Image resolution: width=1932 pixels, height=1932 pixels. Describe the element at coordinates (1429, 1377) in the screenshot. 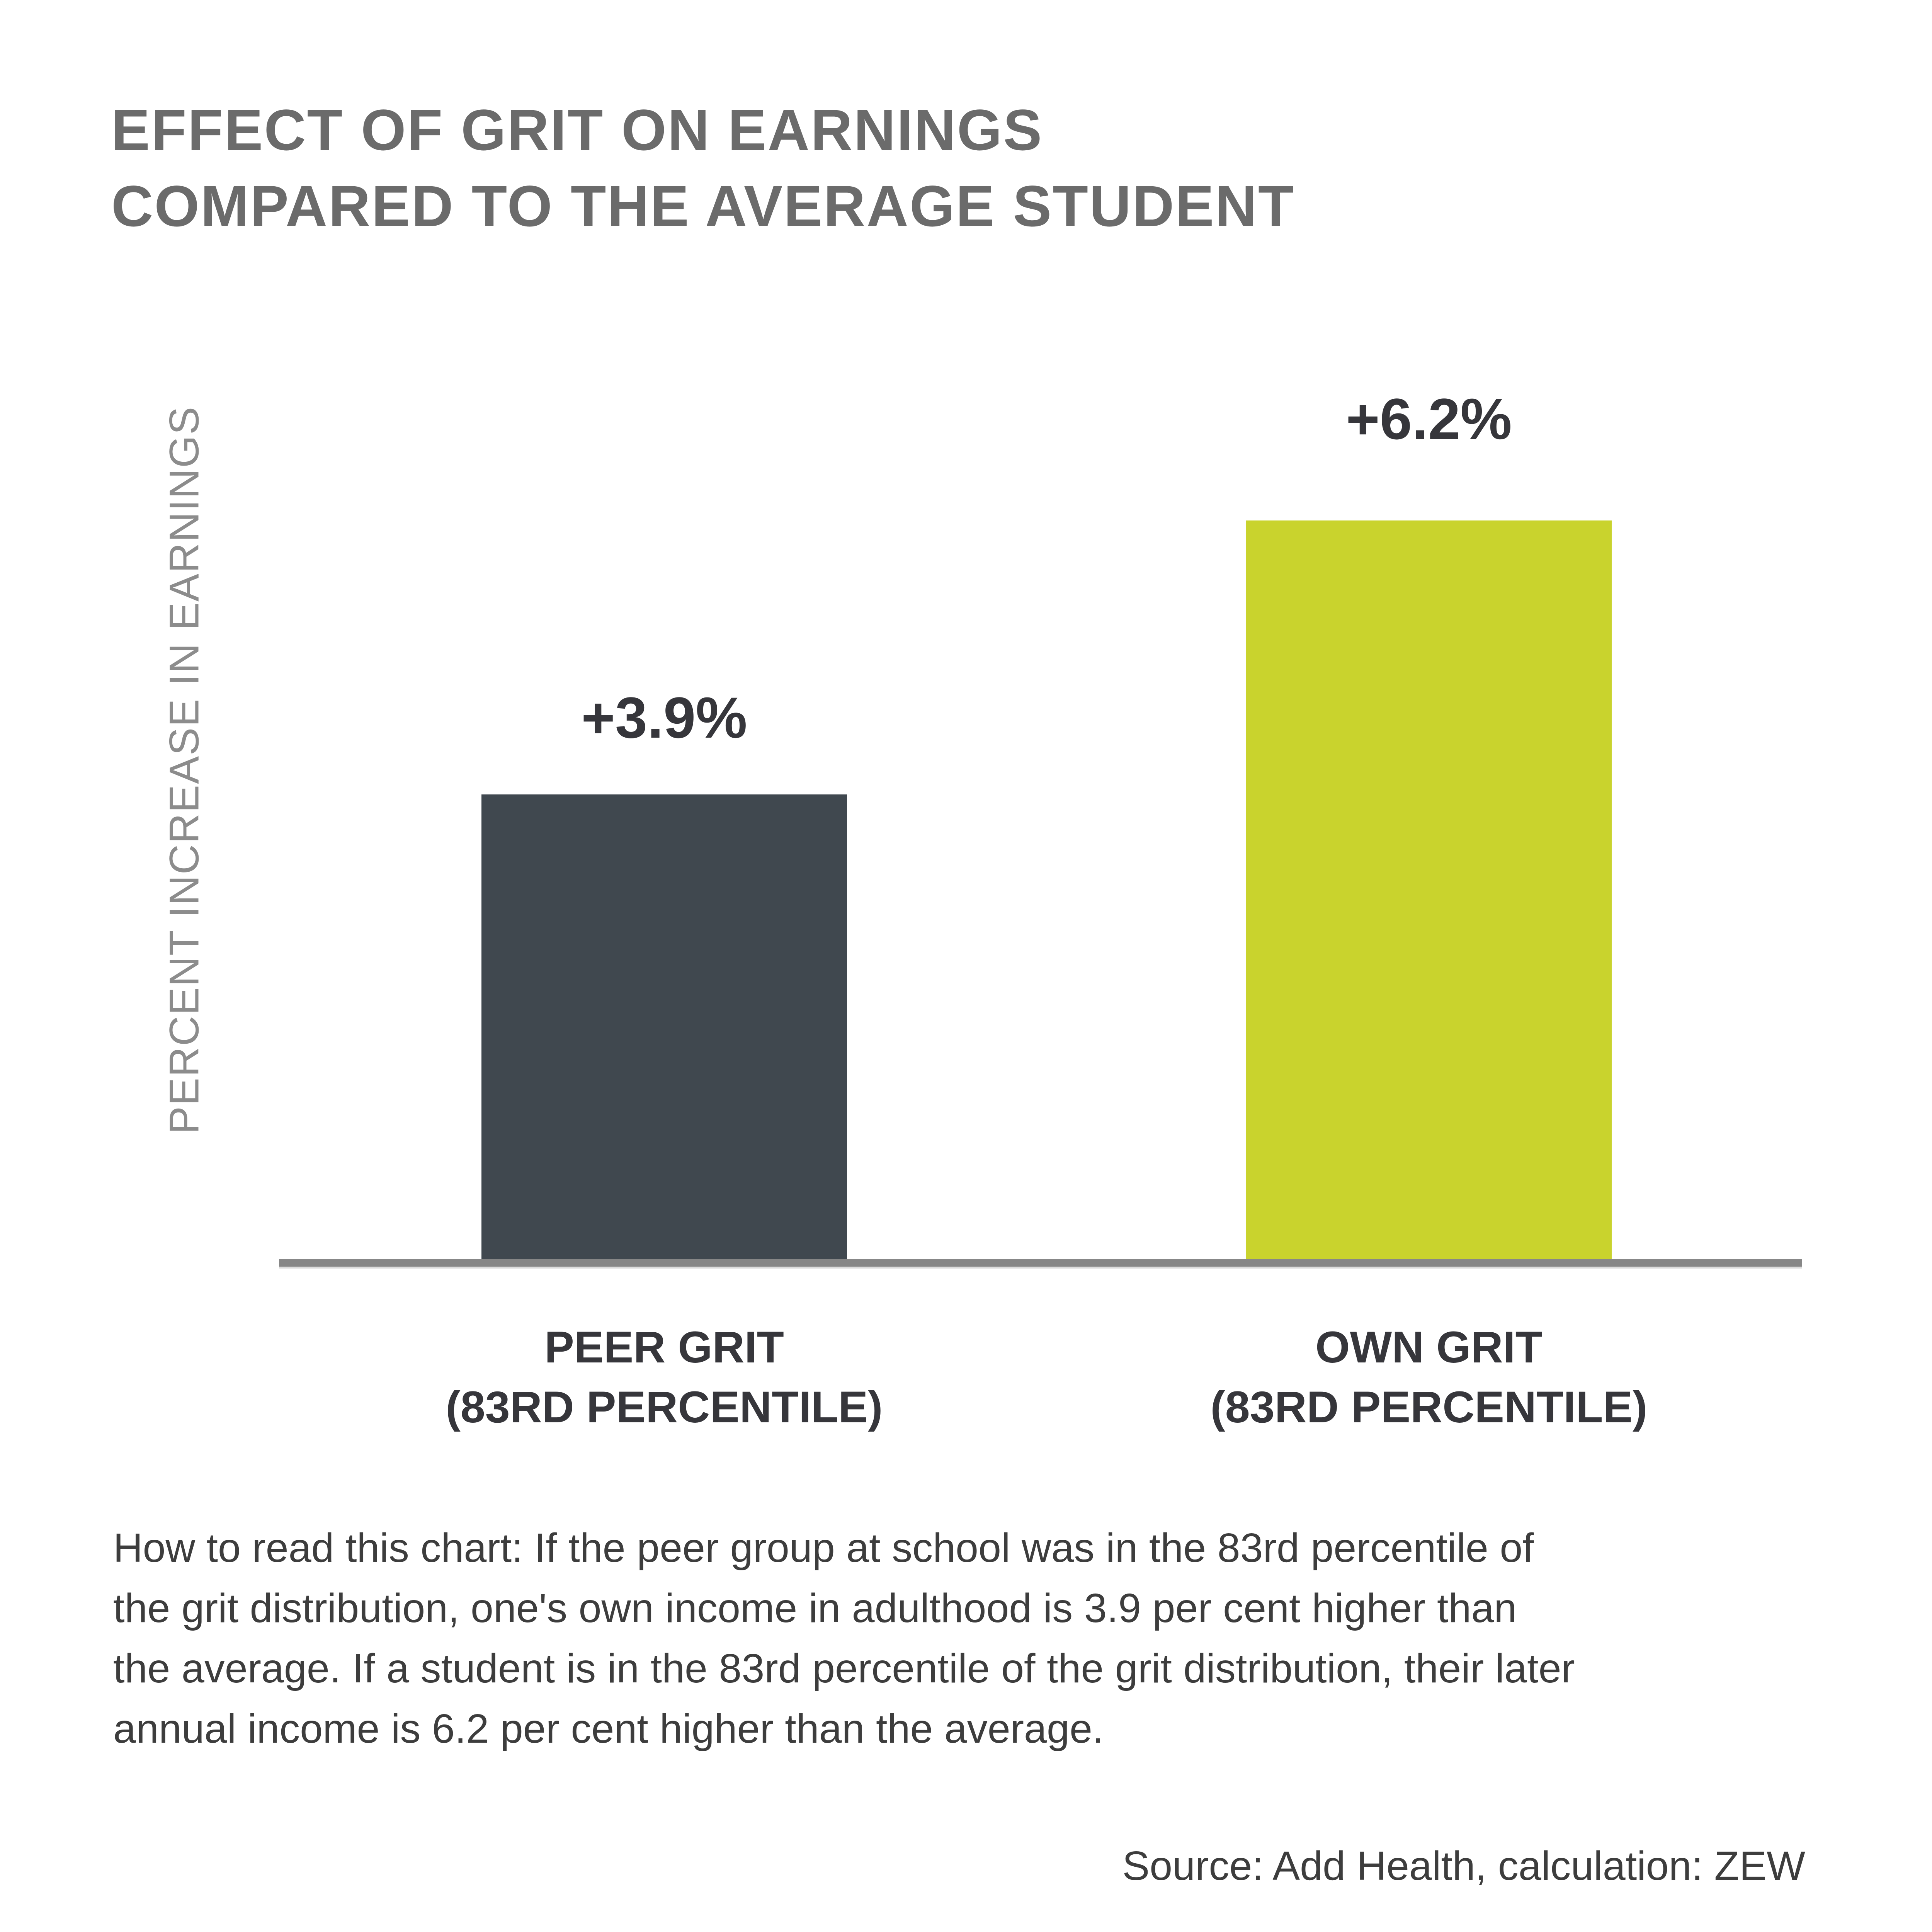

I see `category-label-own-grit: OWN GRIT (83RD PERCENTILE)` at that location.